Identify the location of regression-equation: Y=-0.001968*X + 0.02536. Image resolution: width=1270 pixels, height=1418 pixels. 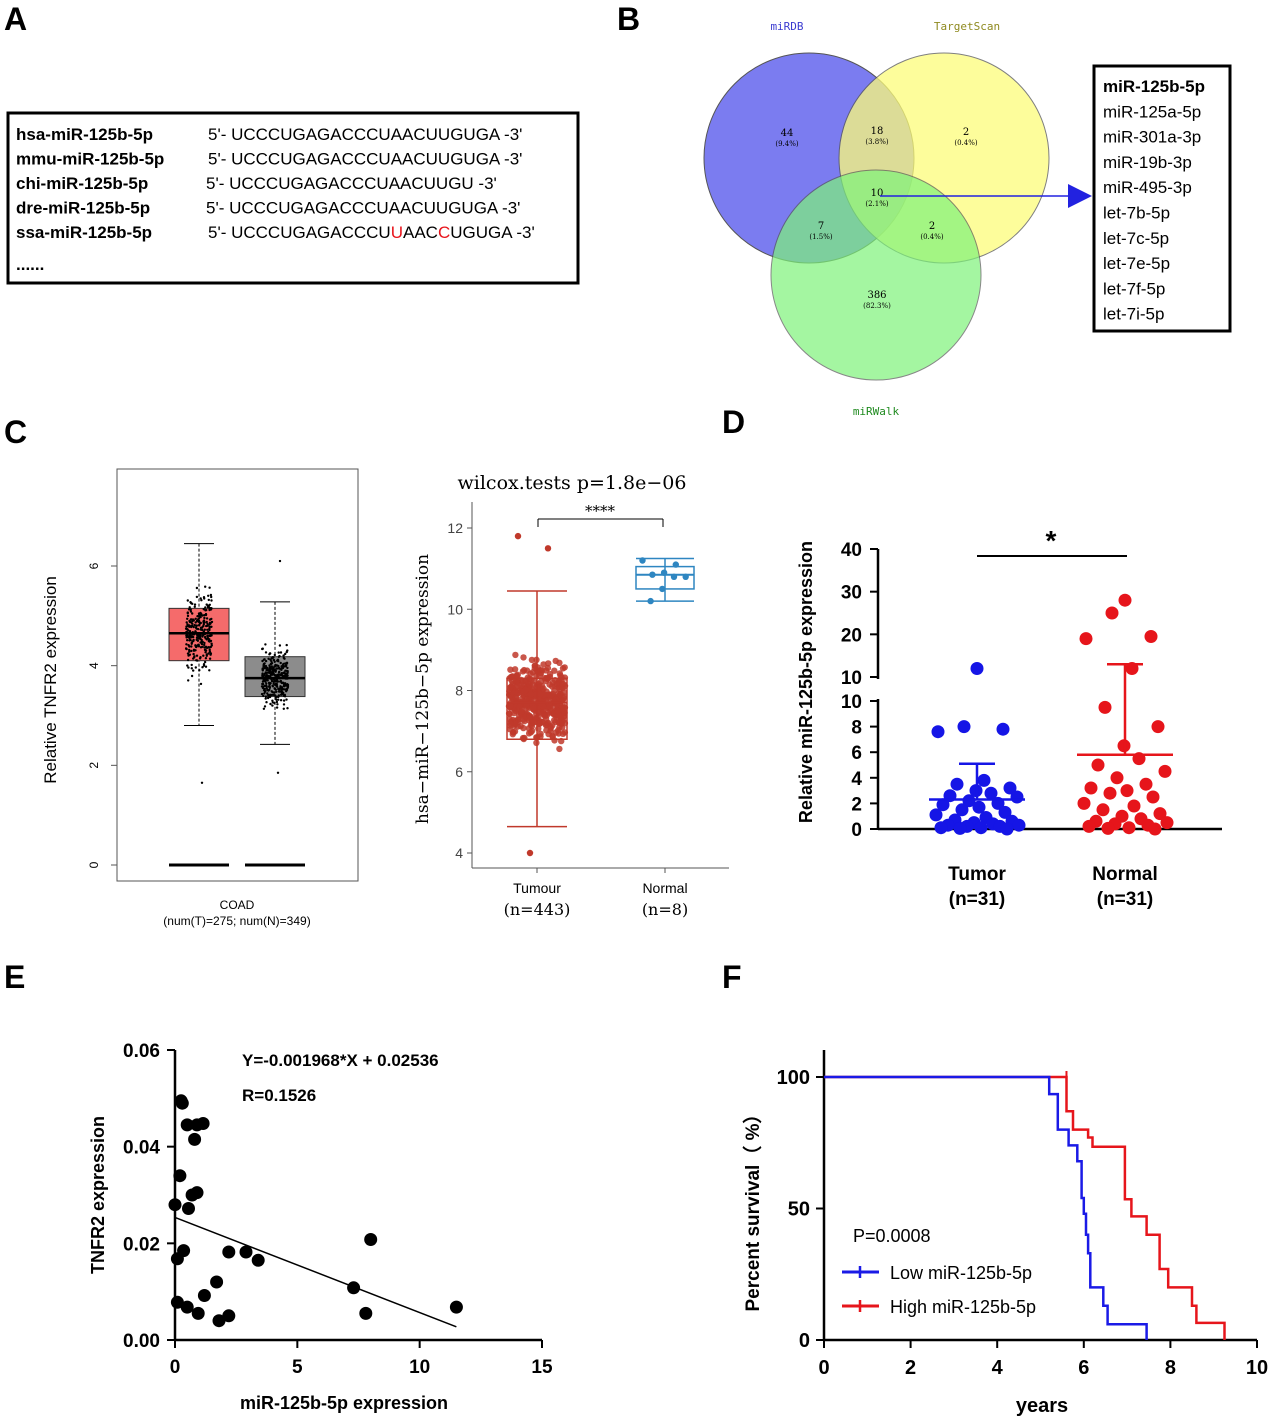
(340, 1060).